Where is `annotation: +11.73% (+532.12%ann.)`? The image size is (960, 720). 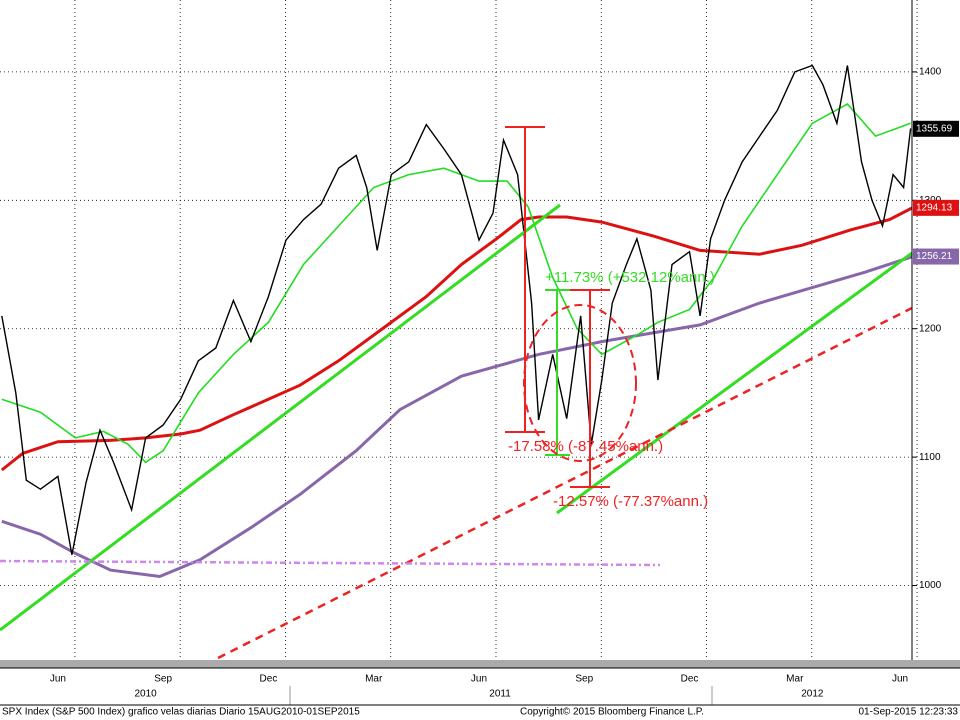
annotation: +11.73% (+532.12%ann.) is located at coordinates (630, 277).